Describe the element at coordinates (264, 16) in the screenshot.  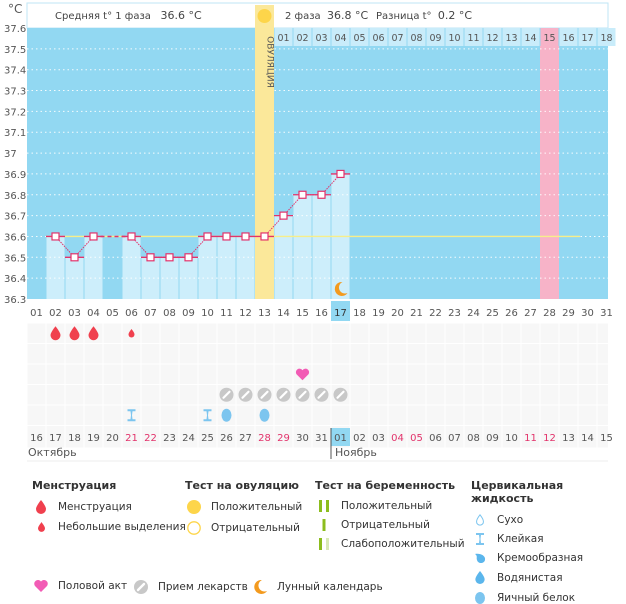
I see `ovulation-test-positive-icon` at that location.